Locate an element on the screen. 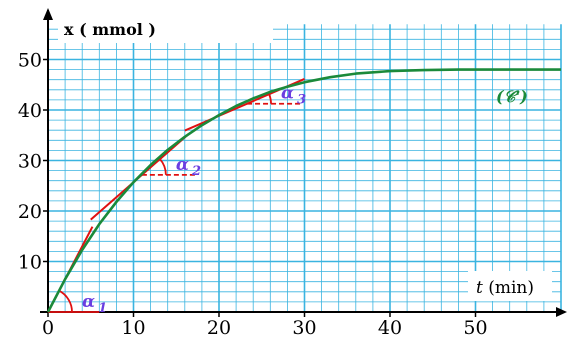  y-axis-label: x ( mmol ) is located at coordinates (110, 29).